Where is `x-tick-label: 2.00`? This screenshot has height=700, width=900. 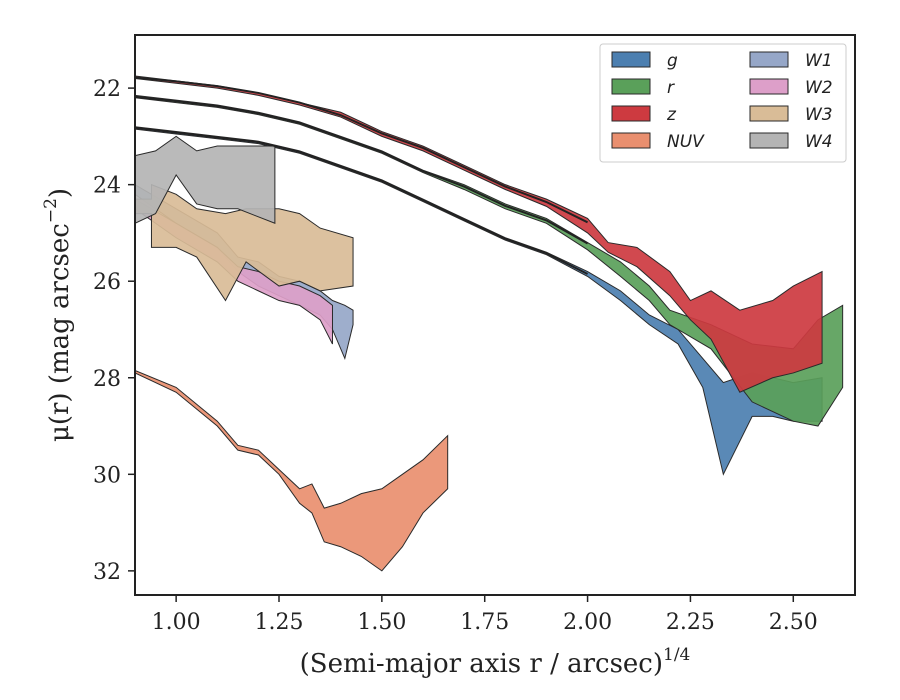 x-tick-label: 2.00 is located at coordinates (587, 622).